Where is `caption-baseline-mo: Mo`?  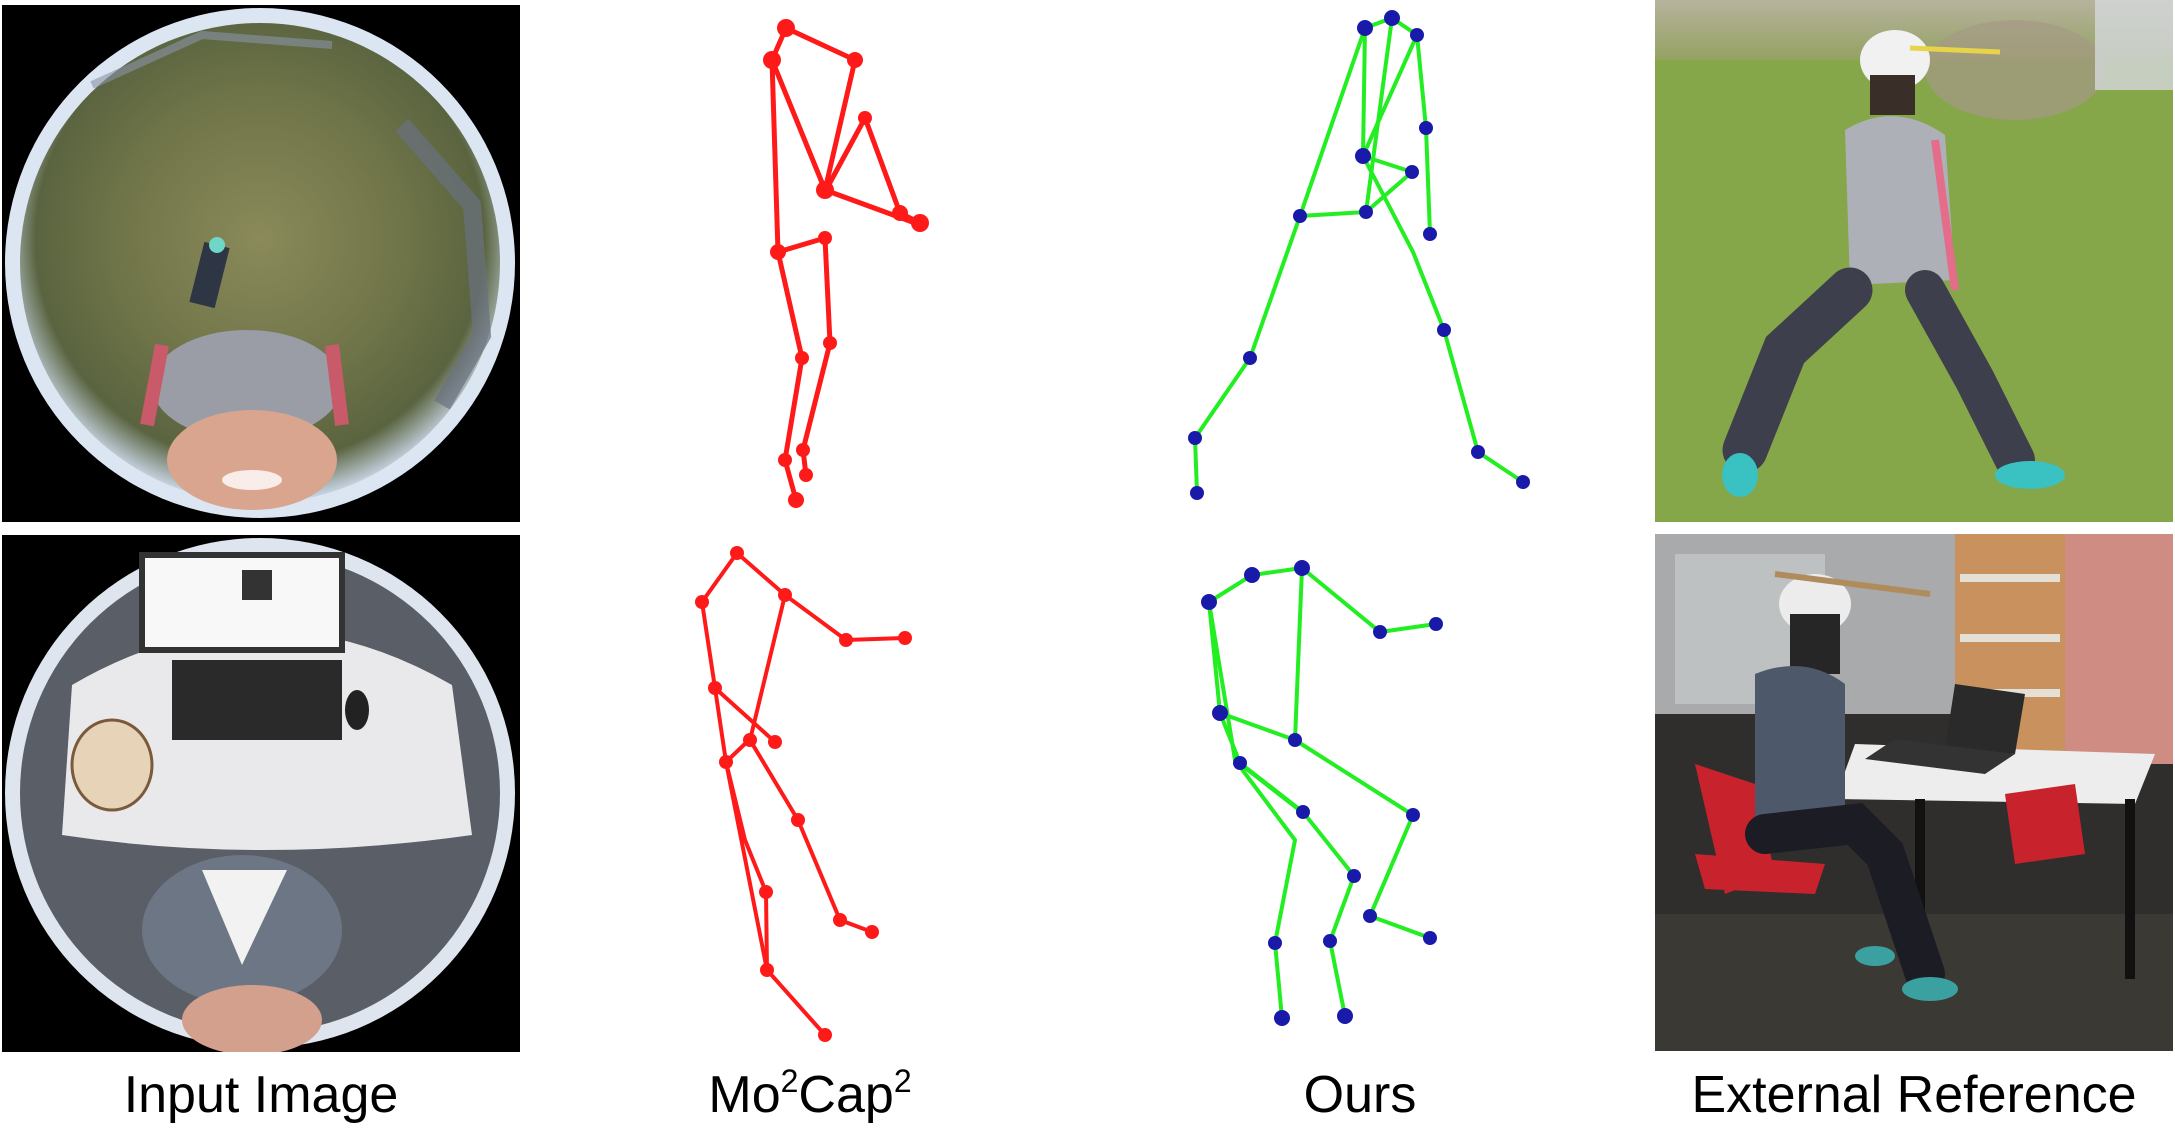 caption-baseline-mo: Mo is located at coordinates (744, 1095).